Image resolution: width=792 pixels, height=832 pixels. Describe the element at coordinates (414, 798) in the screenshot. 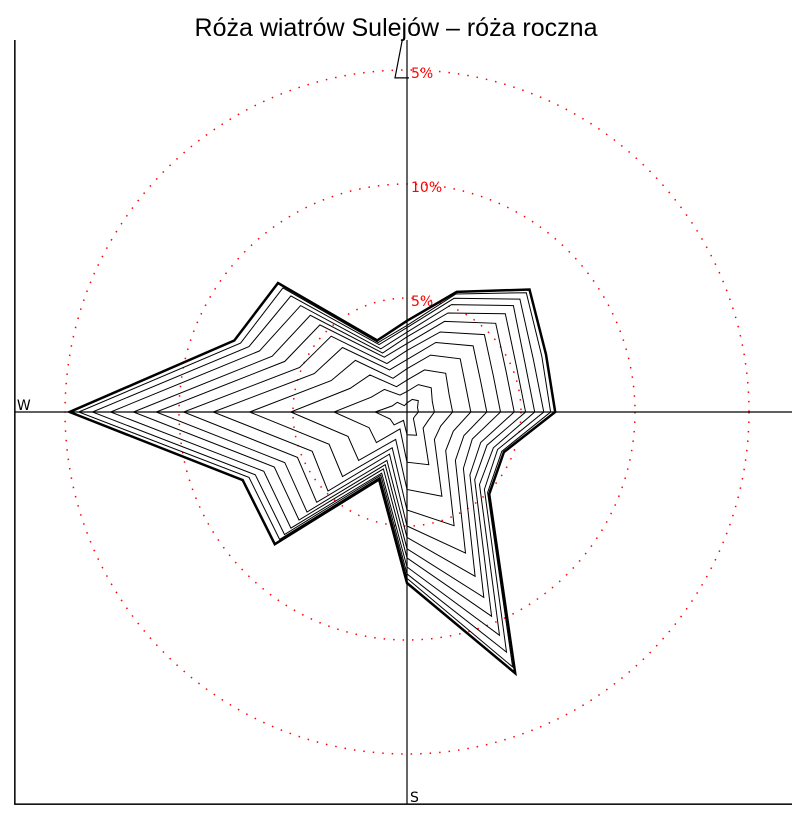

I see `direction-label-s: S` at that location.